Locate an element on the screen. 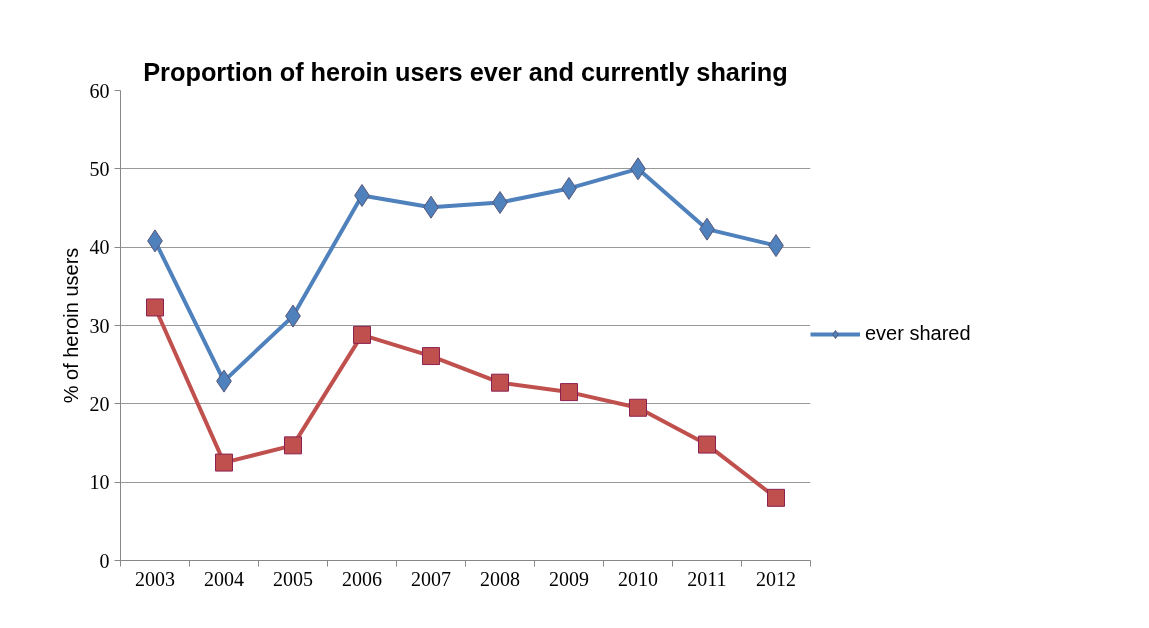 The width and height of the screenshot is (1149, 628). y-tick-label: 50 is located at coordinates (99, 168).